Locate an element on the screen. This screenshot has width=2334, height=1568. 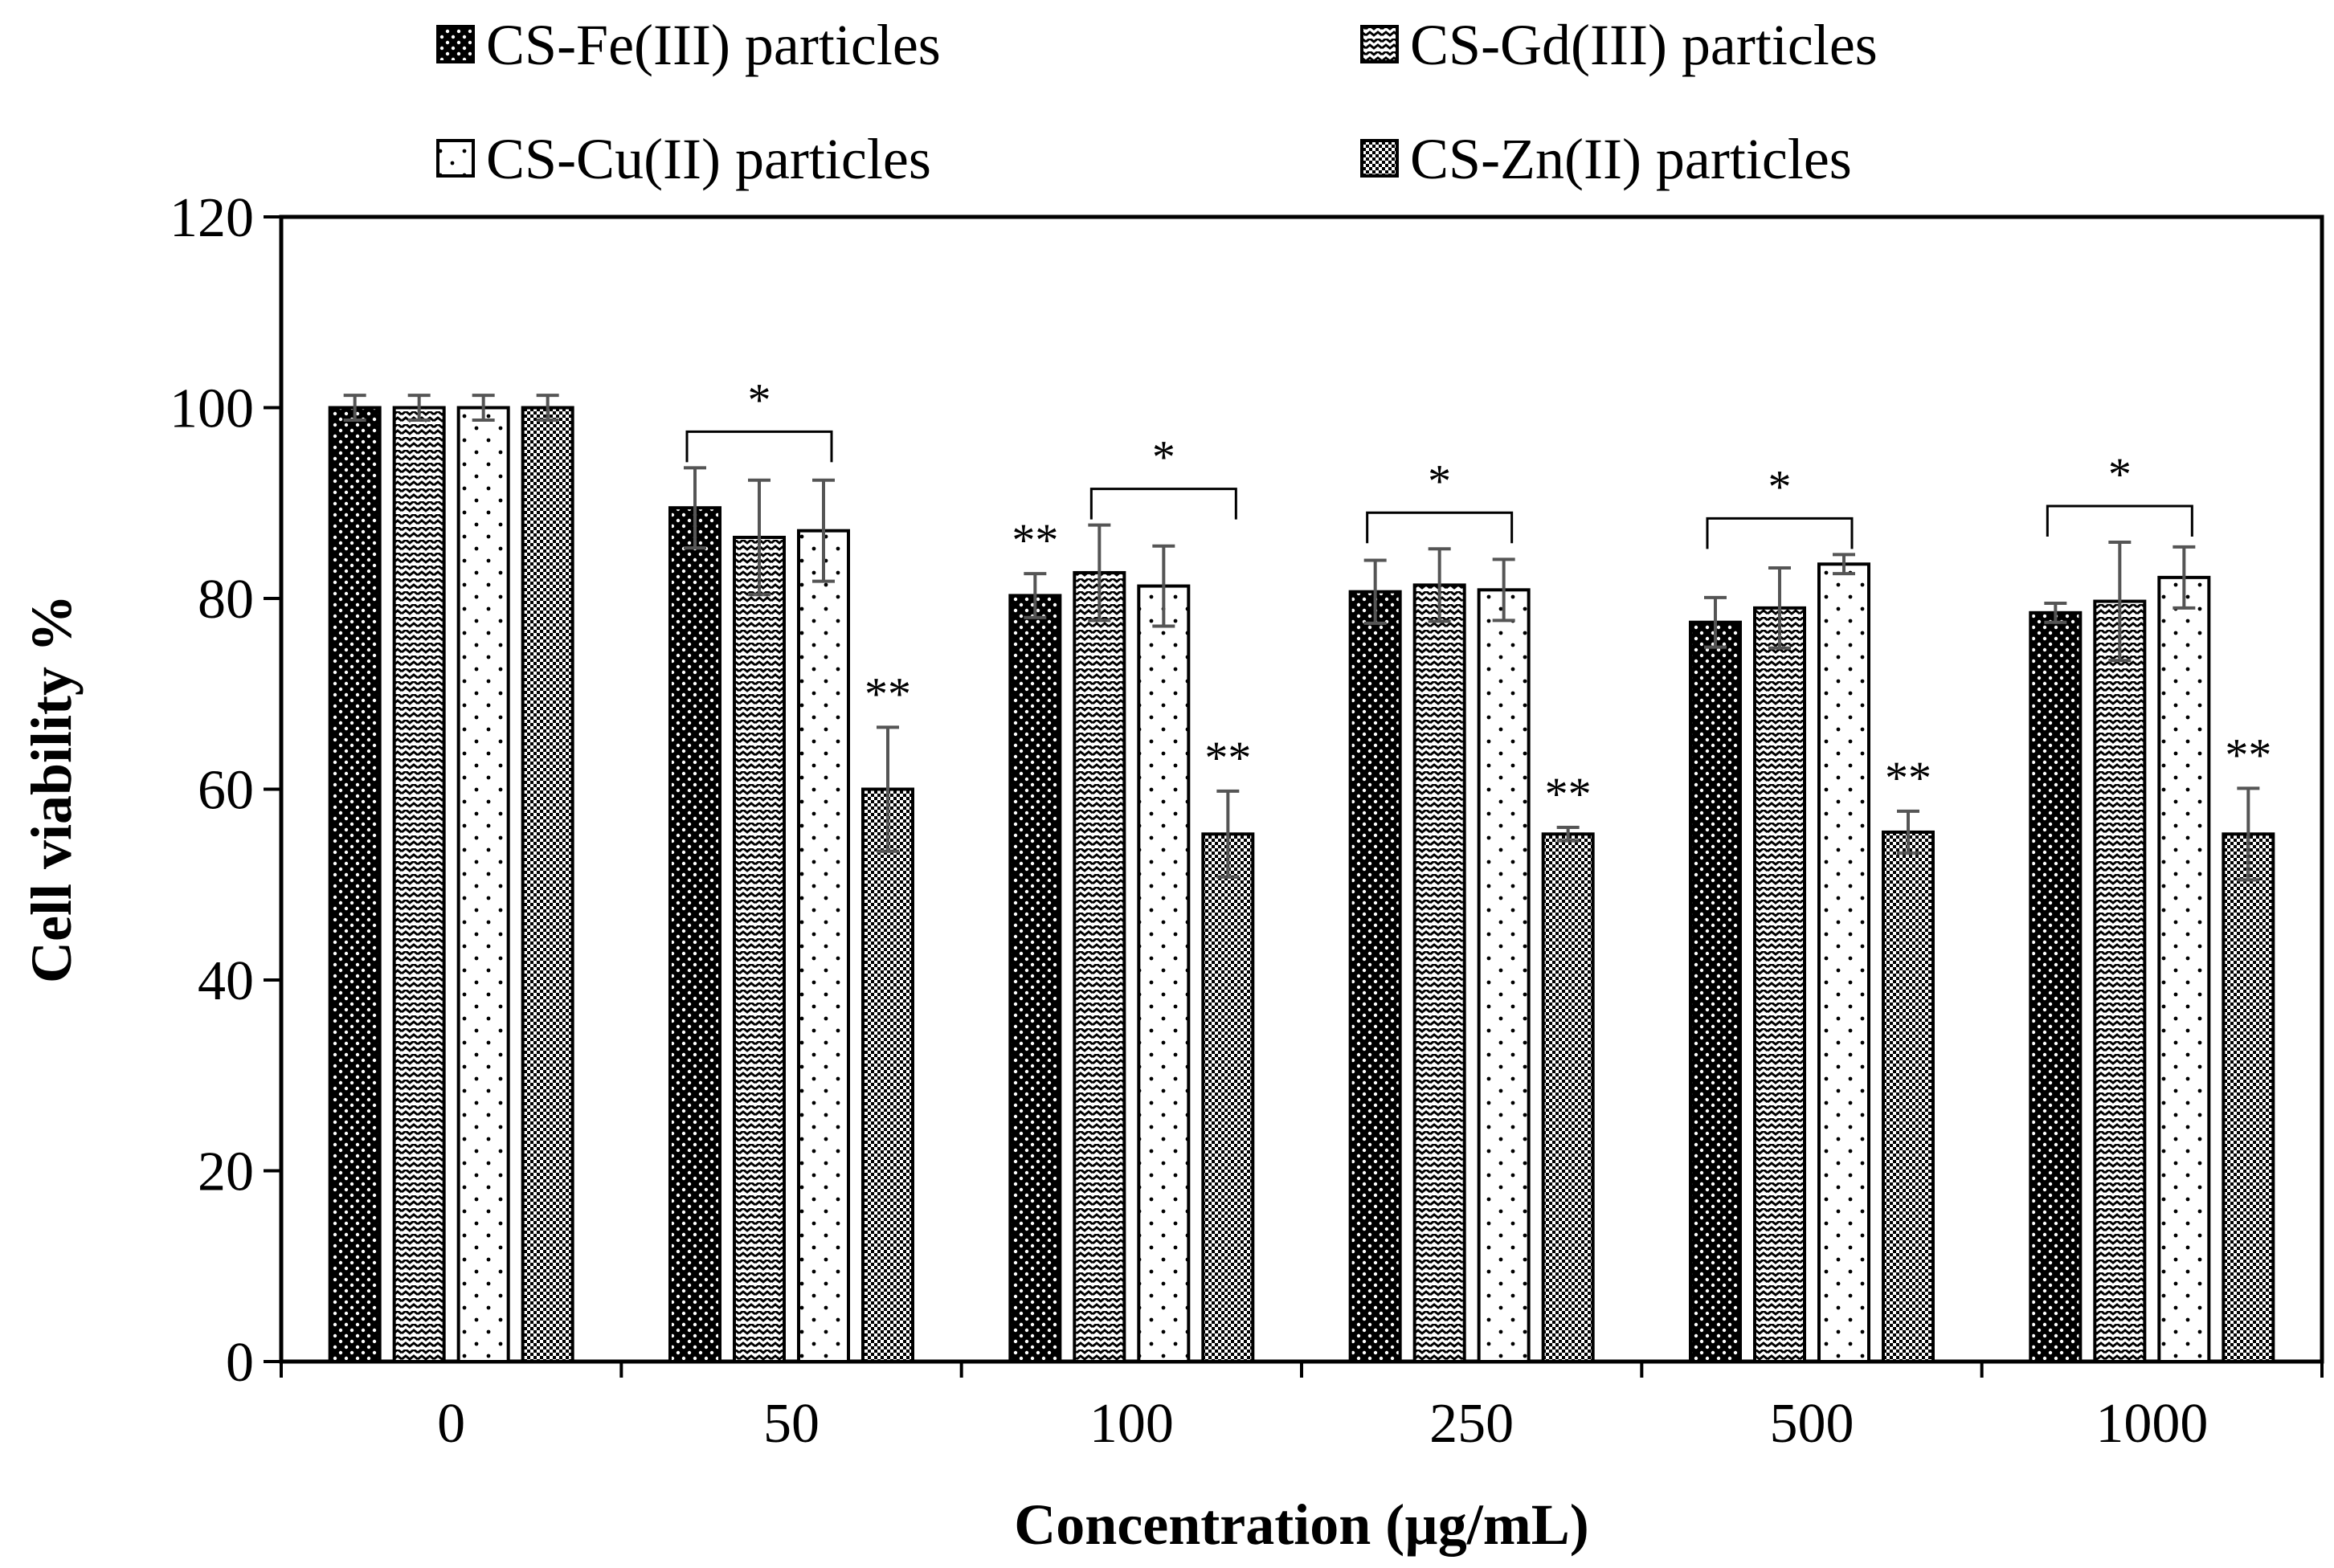
x-axis-title: Concentration (µg/mL) is located at coordinates (1301, 1525).